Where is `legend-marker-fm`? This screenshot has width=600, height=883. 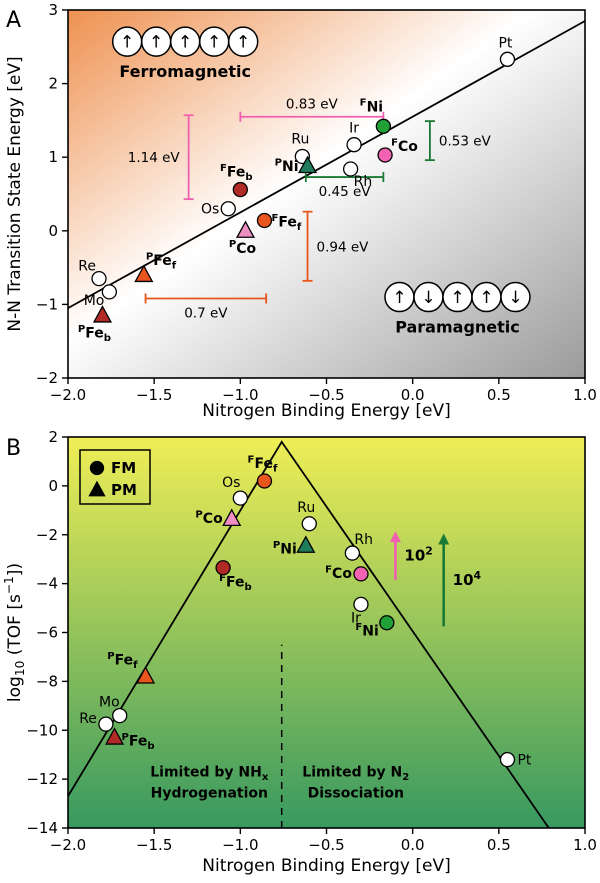 legend-marker-fm is located at coordinates (97, 468).